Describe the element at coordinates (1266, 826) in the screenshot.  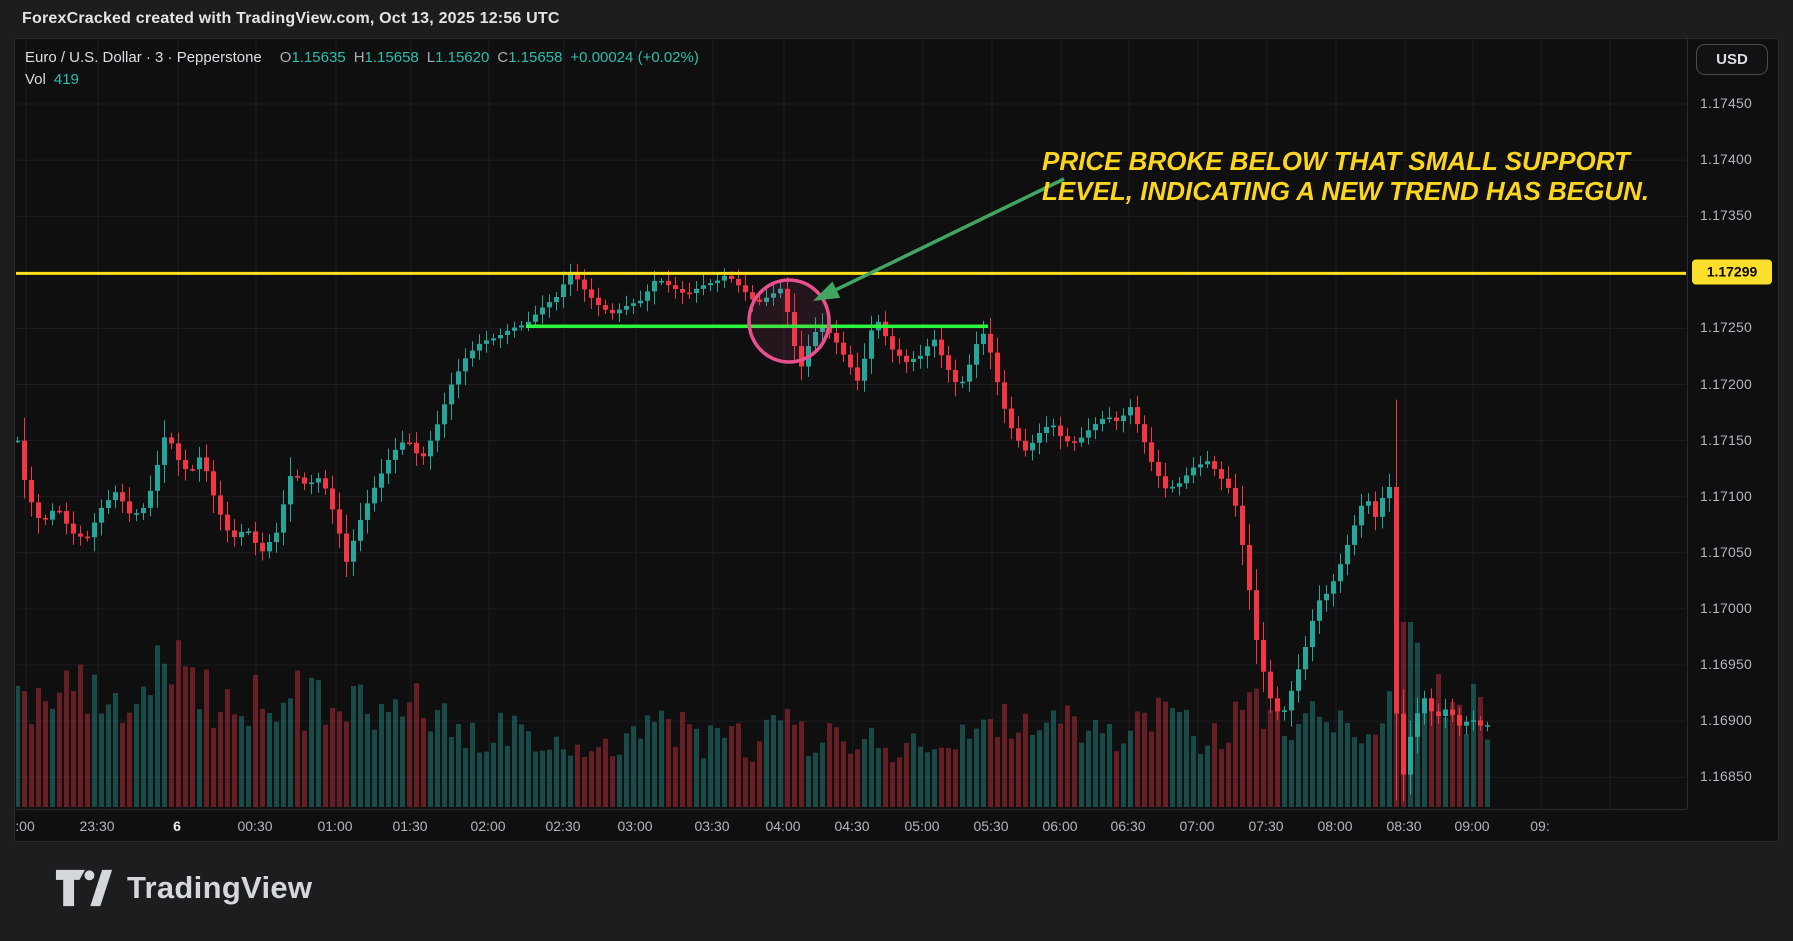
I see `time-tick-label: 07:30` at that location.